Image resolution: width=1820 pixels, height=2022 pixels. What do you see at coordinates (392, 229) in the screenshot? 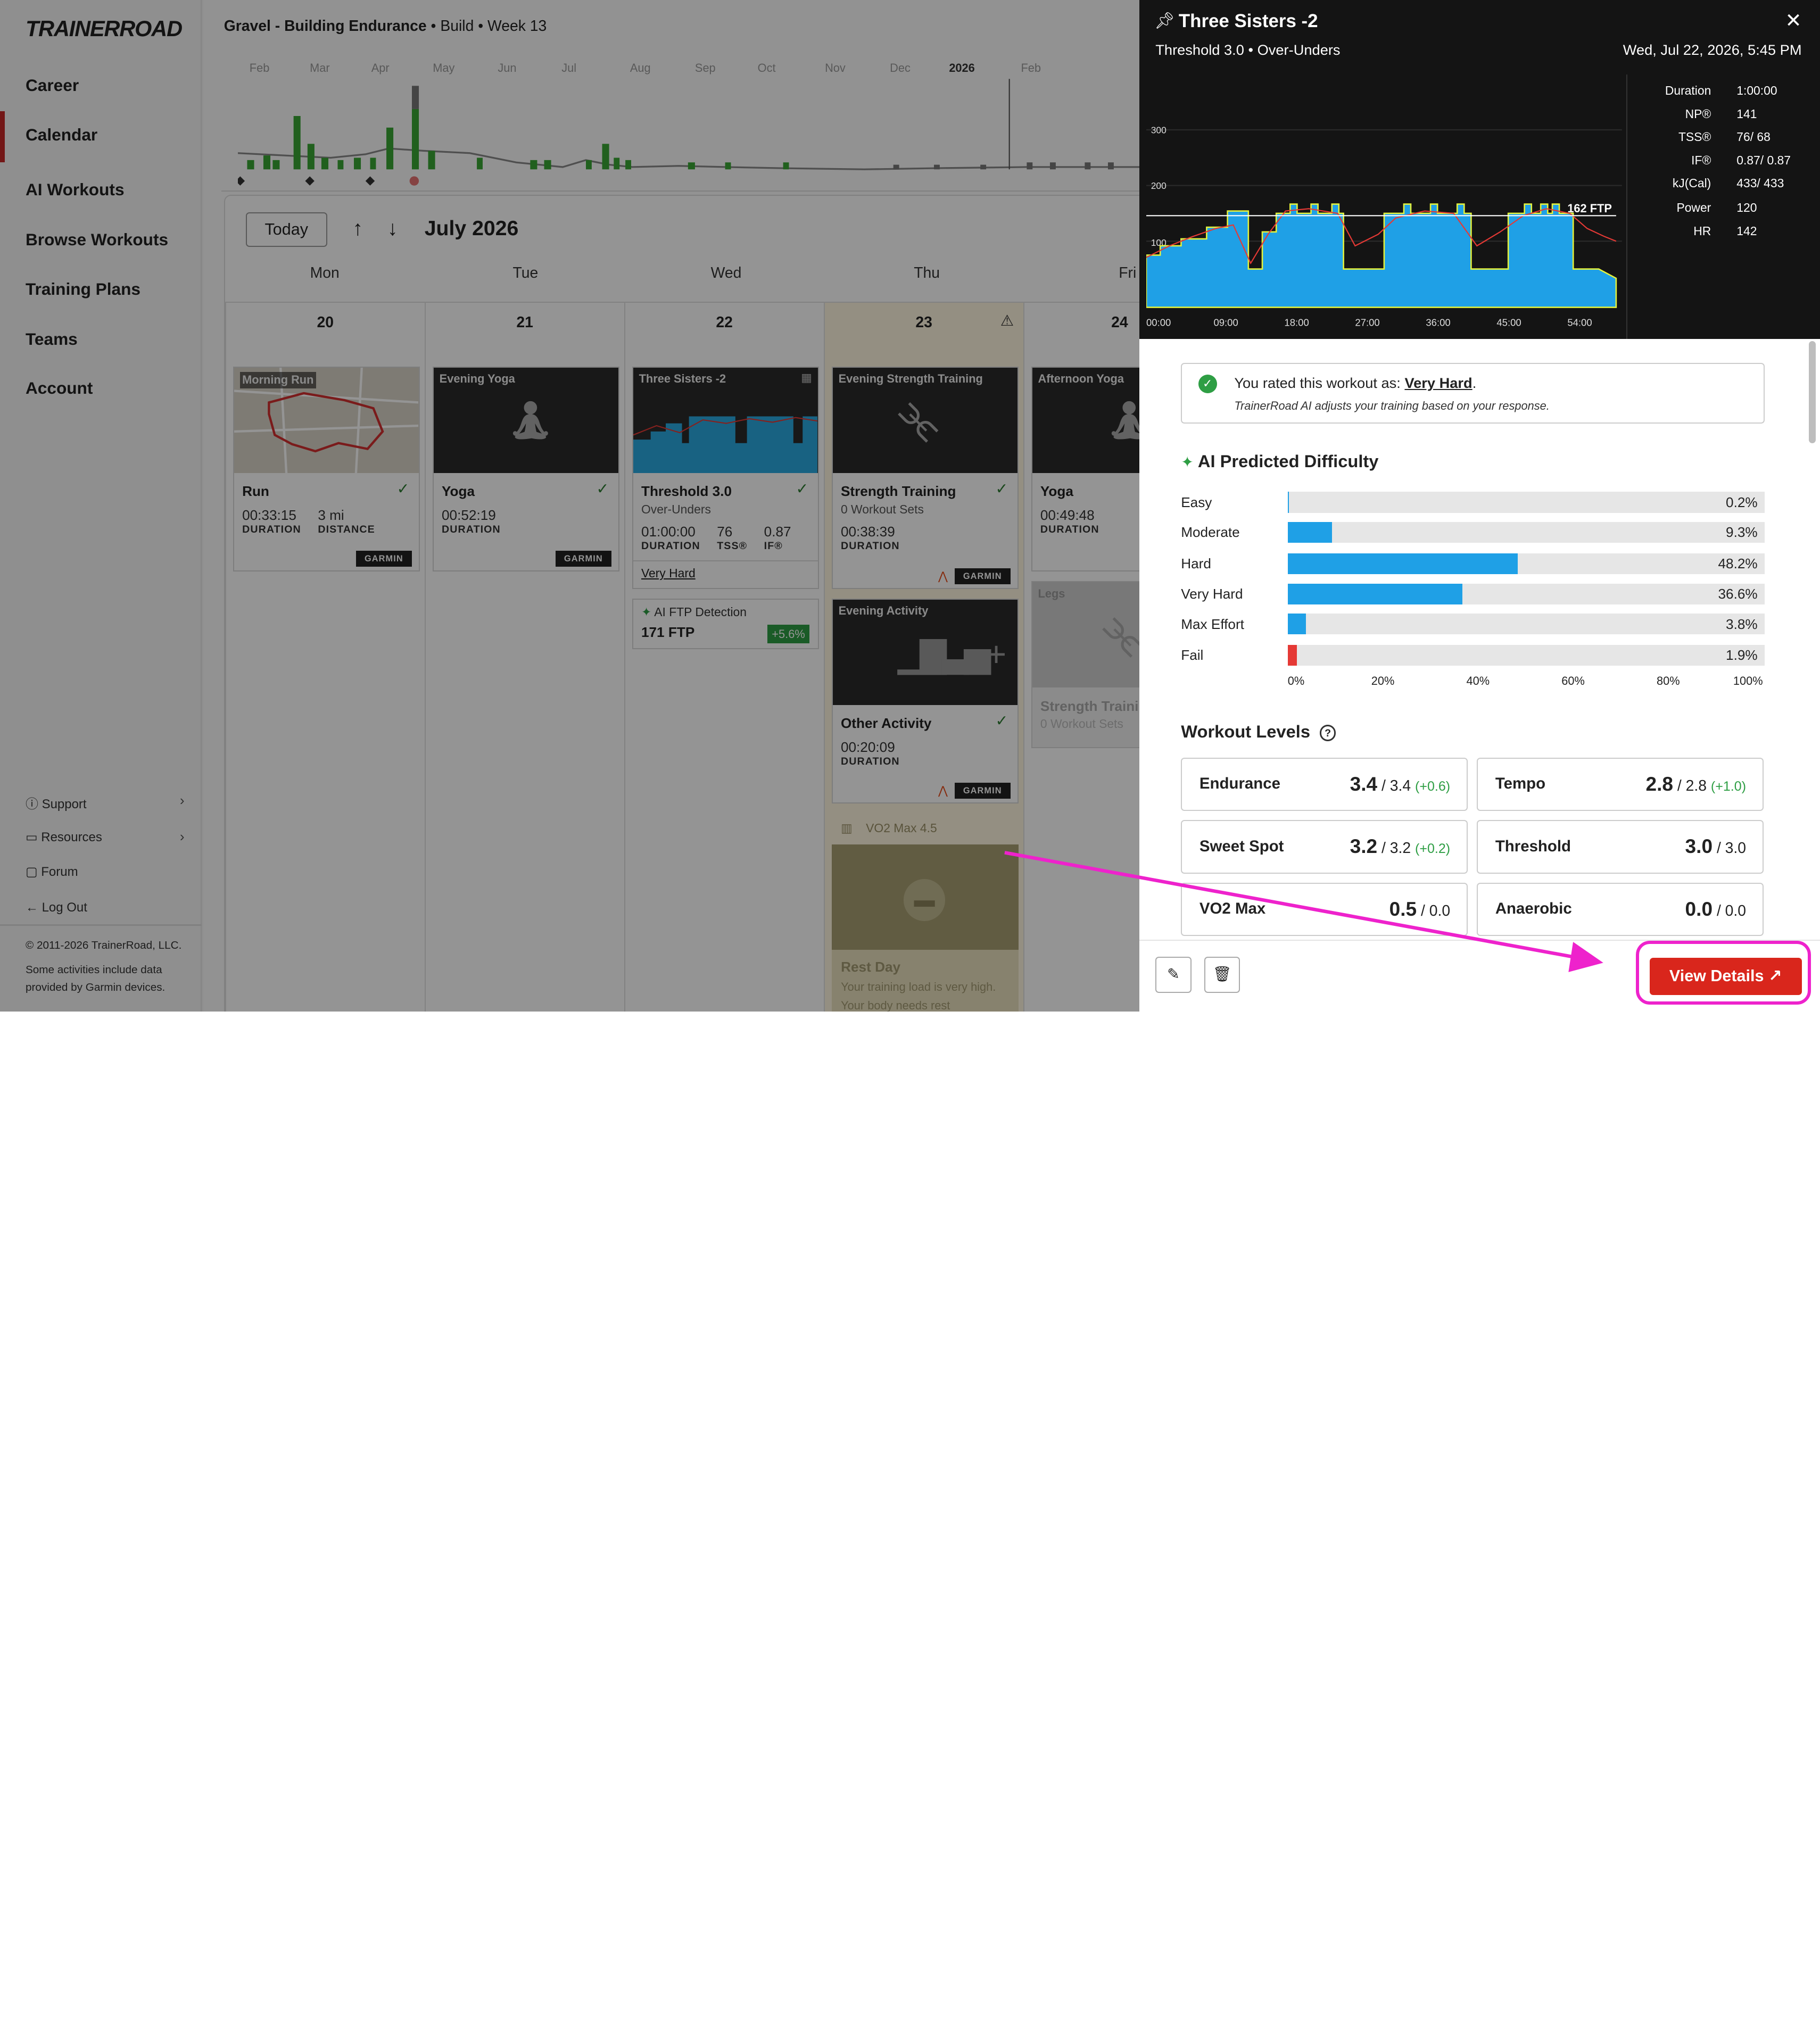
I see `next-arrow-icon: ↓` at bounding box center [392, 229].